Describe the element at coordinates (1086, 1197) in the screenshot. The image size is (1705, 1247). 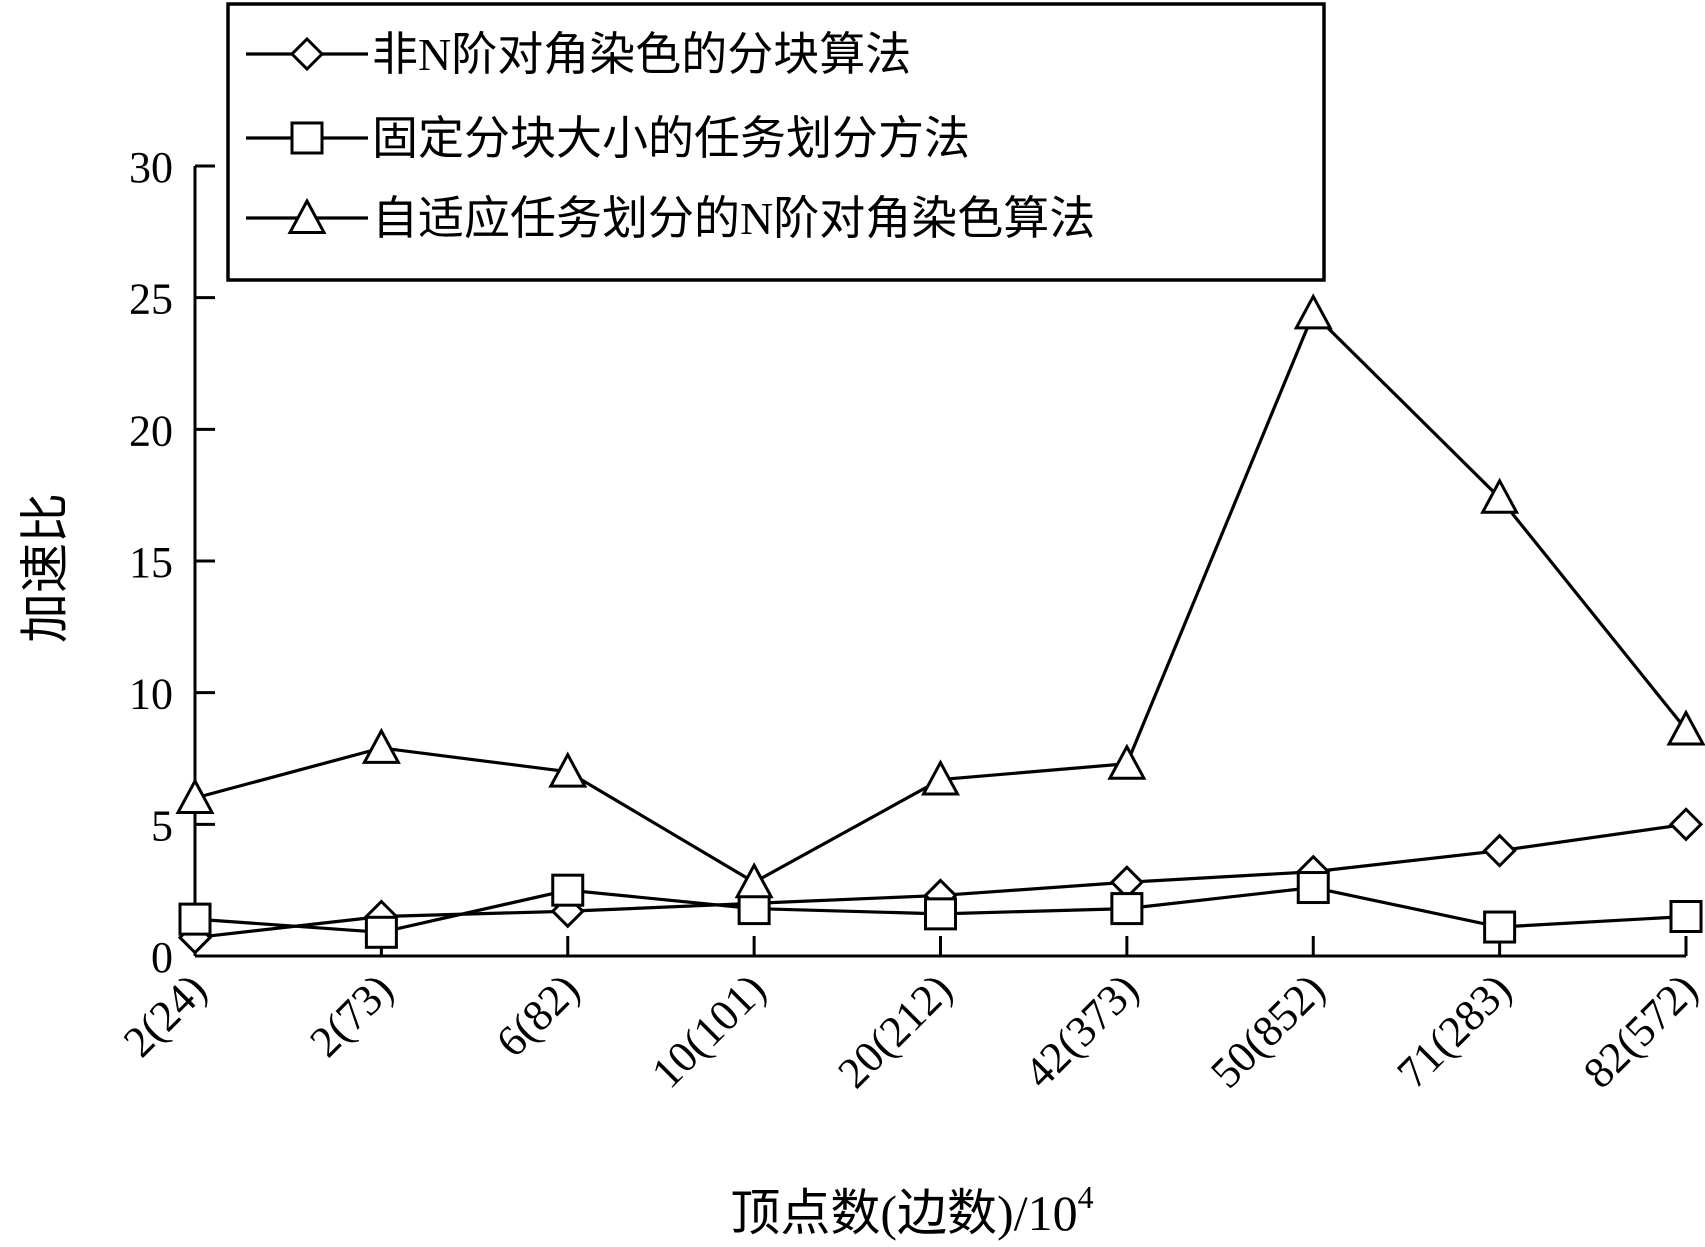
I see `x-axis-label-exponent: 4` at that location.